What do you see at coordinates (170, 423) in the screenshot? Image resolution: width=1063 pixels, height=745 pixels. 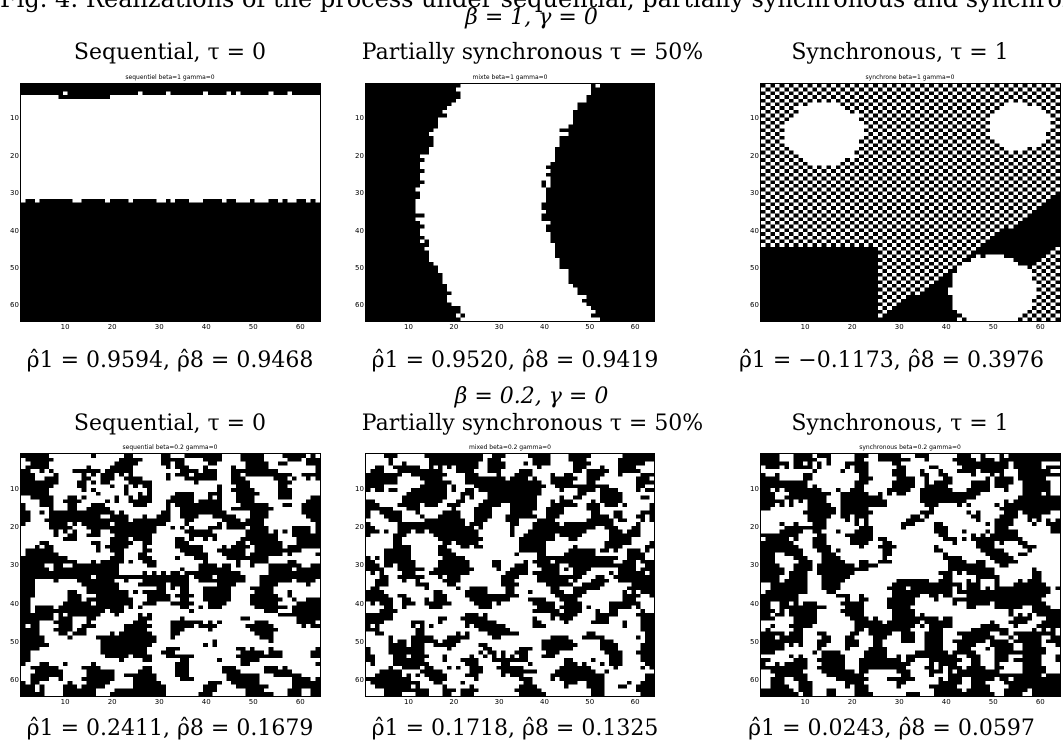 I see `panel-2-1-title: Sequential, τ = 0` at bounding box center [170, 423].